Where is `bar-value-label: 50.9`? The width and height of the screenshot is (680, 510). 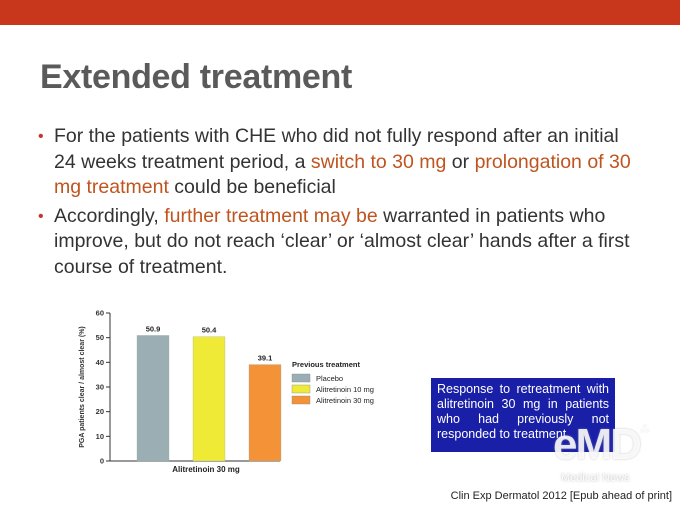 bar-value-label: 50.9 is located at coordinates (153, 328).